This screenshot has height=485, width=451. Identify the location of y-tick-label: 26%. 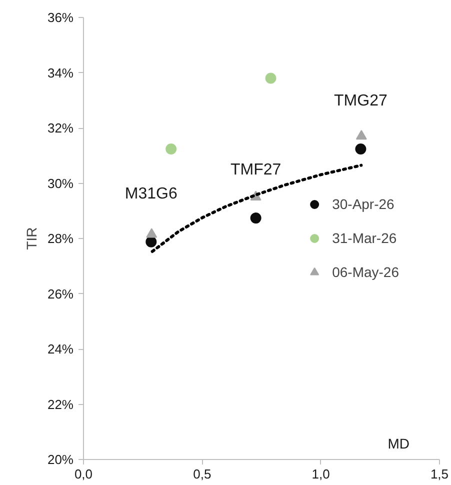
(60, 294).